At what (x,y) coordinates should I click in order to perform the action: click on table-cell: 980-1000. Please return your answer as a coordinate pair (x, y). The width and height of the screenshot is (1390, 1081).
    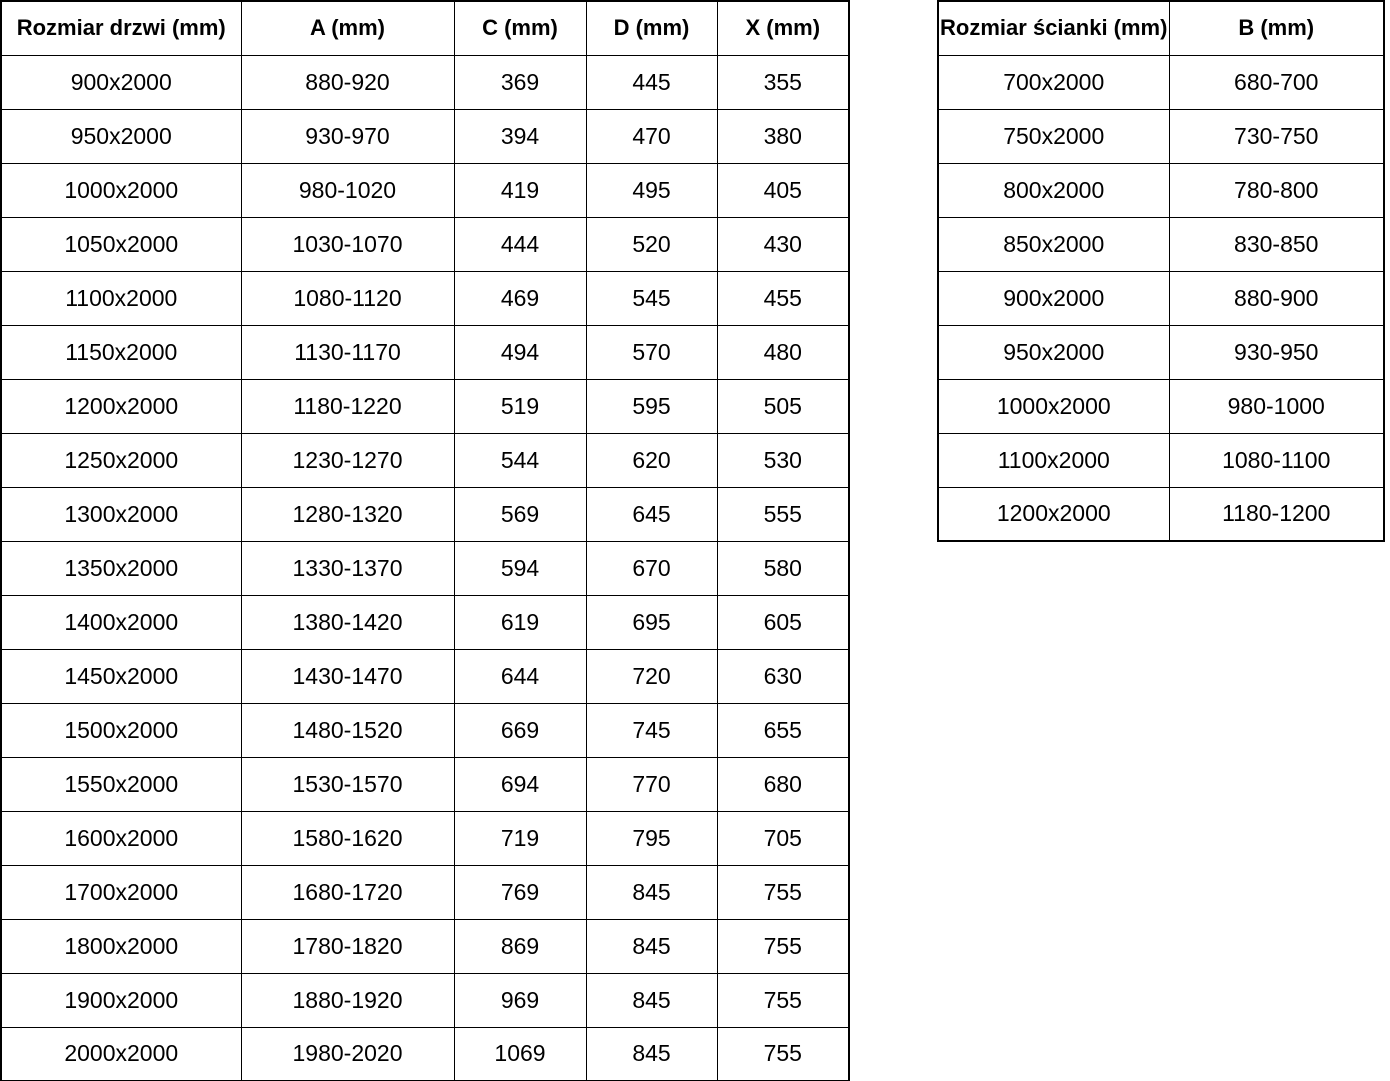
    Looking at the image, I should click on (1276, 406).